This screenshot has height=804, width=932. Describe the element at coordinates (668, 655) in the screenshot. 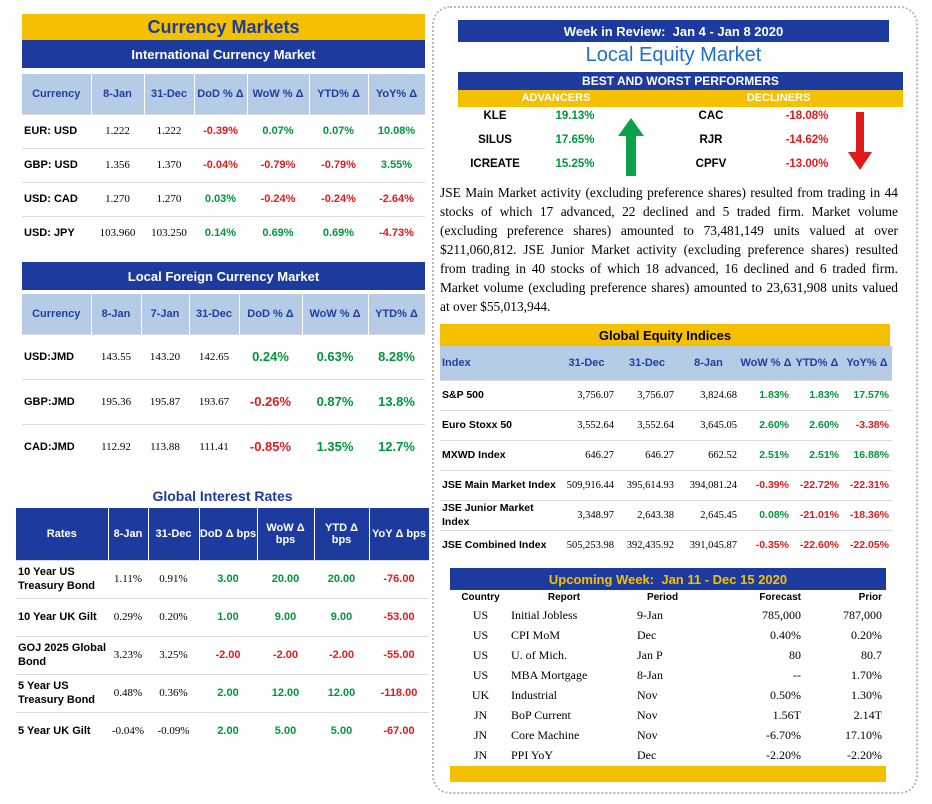

I see `table-row: US U. of Mich. Jan P 80 80.7` at that location.